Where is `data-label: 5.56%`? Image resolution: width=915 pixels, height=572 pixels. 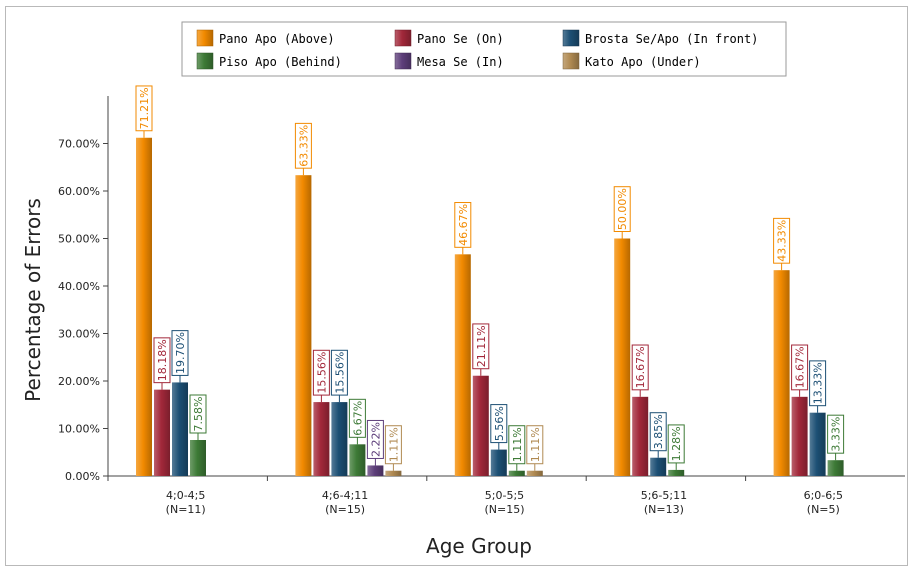
data-label: 5.56% is located at coordinates (499, 424).